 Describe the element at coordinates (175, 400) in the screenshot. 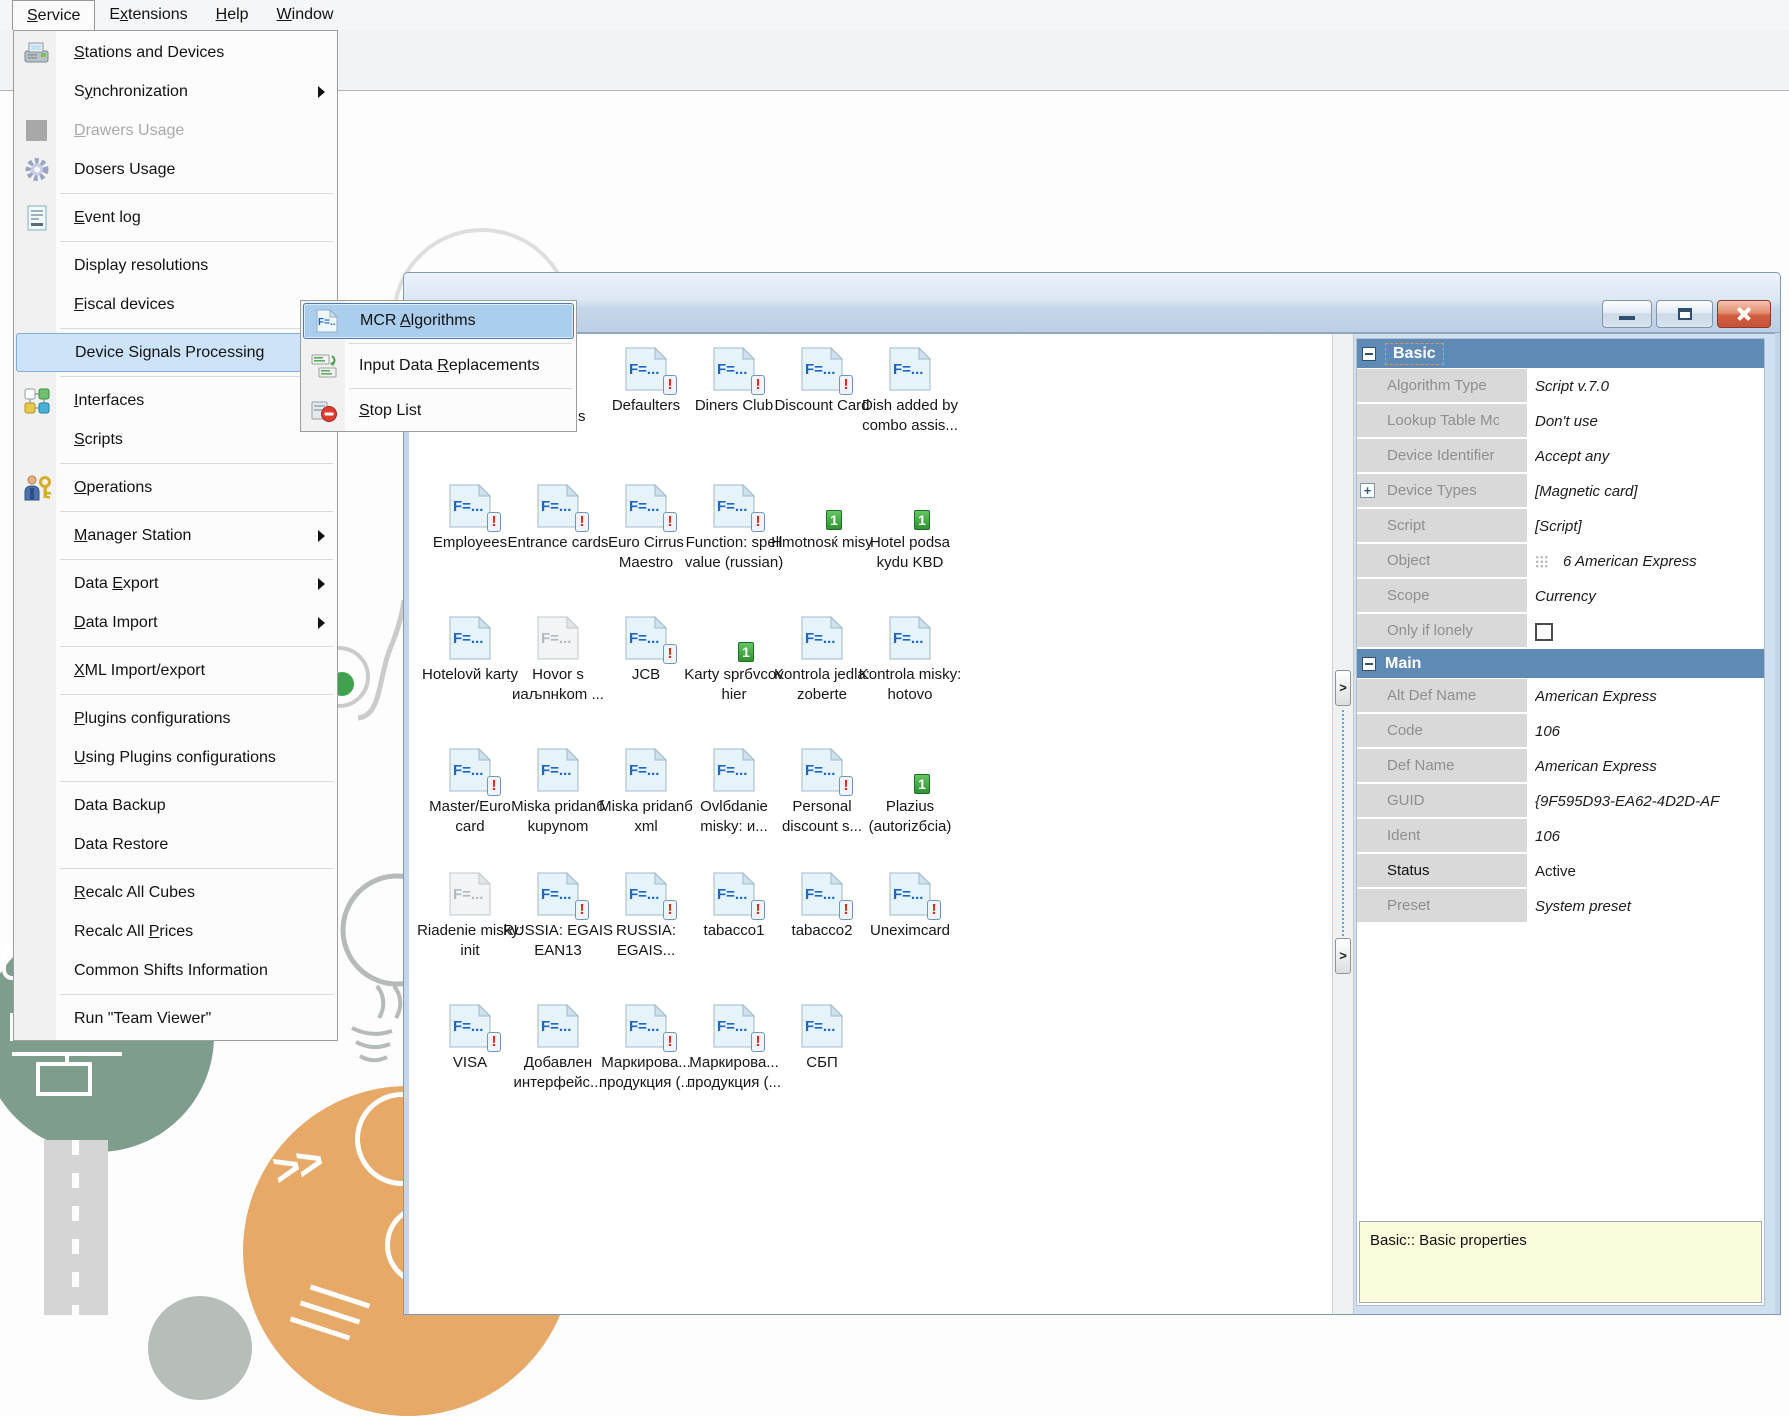

I see `menu-item-interfaces: Interfaces` at that location.